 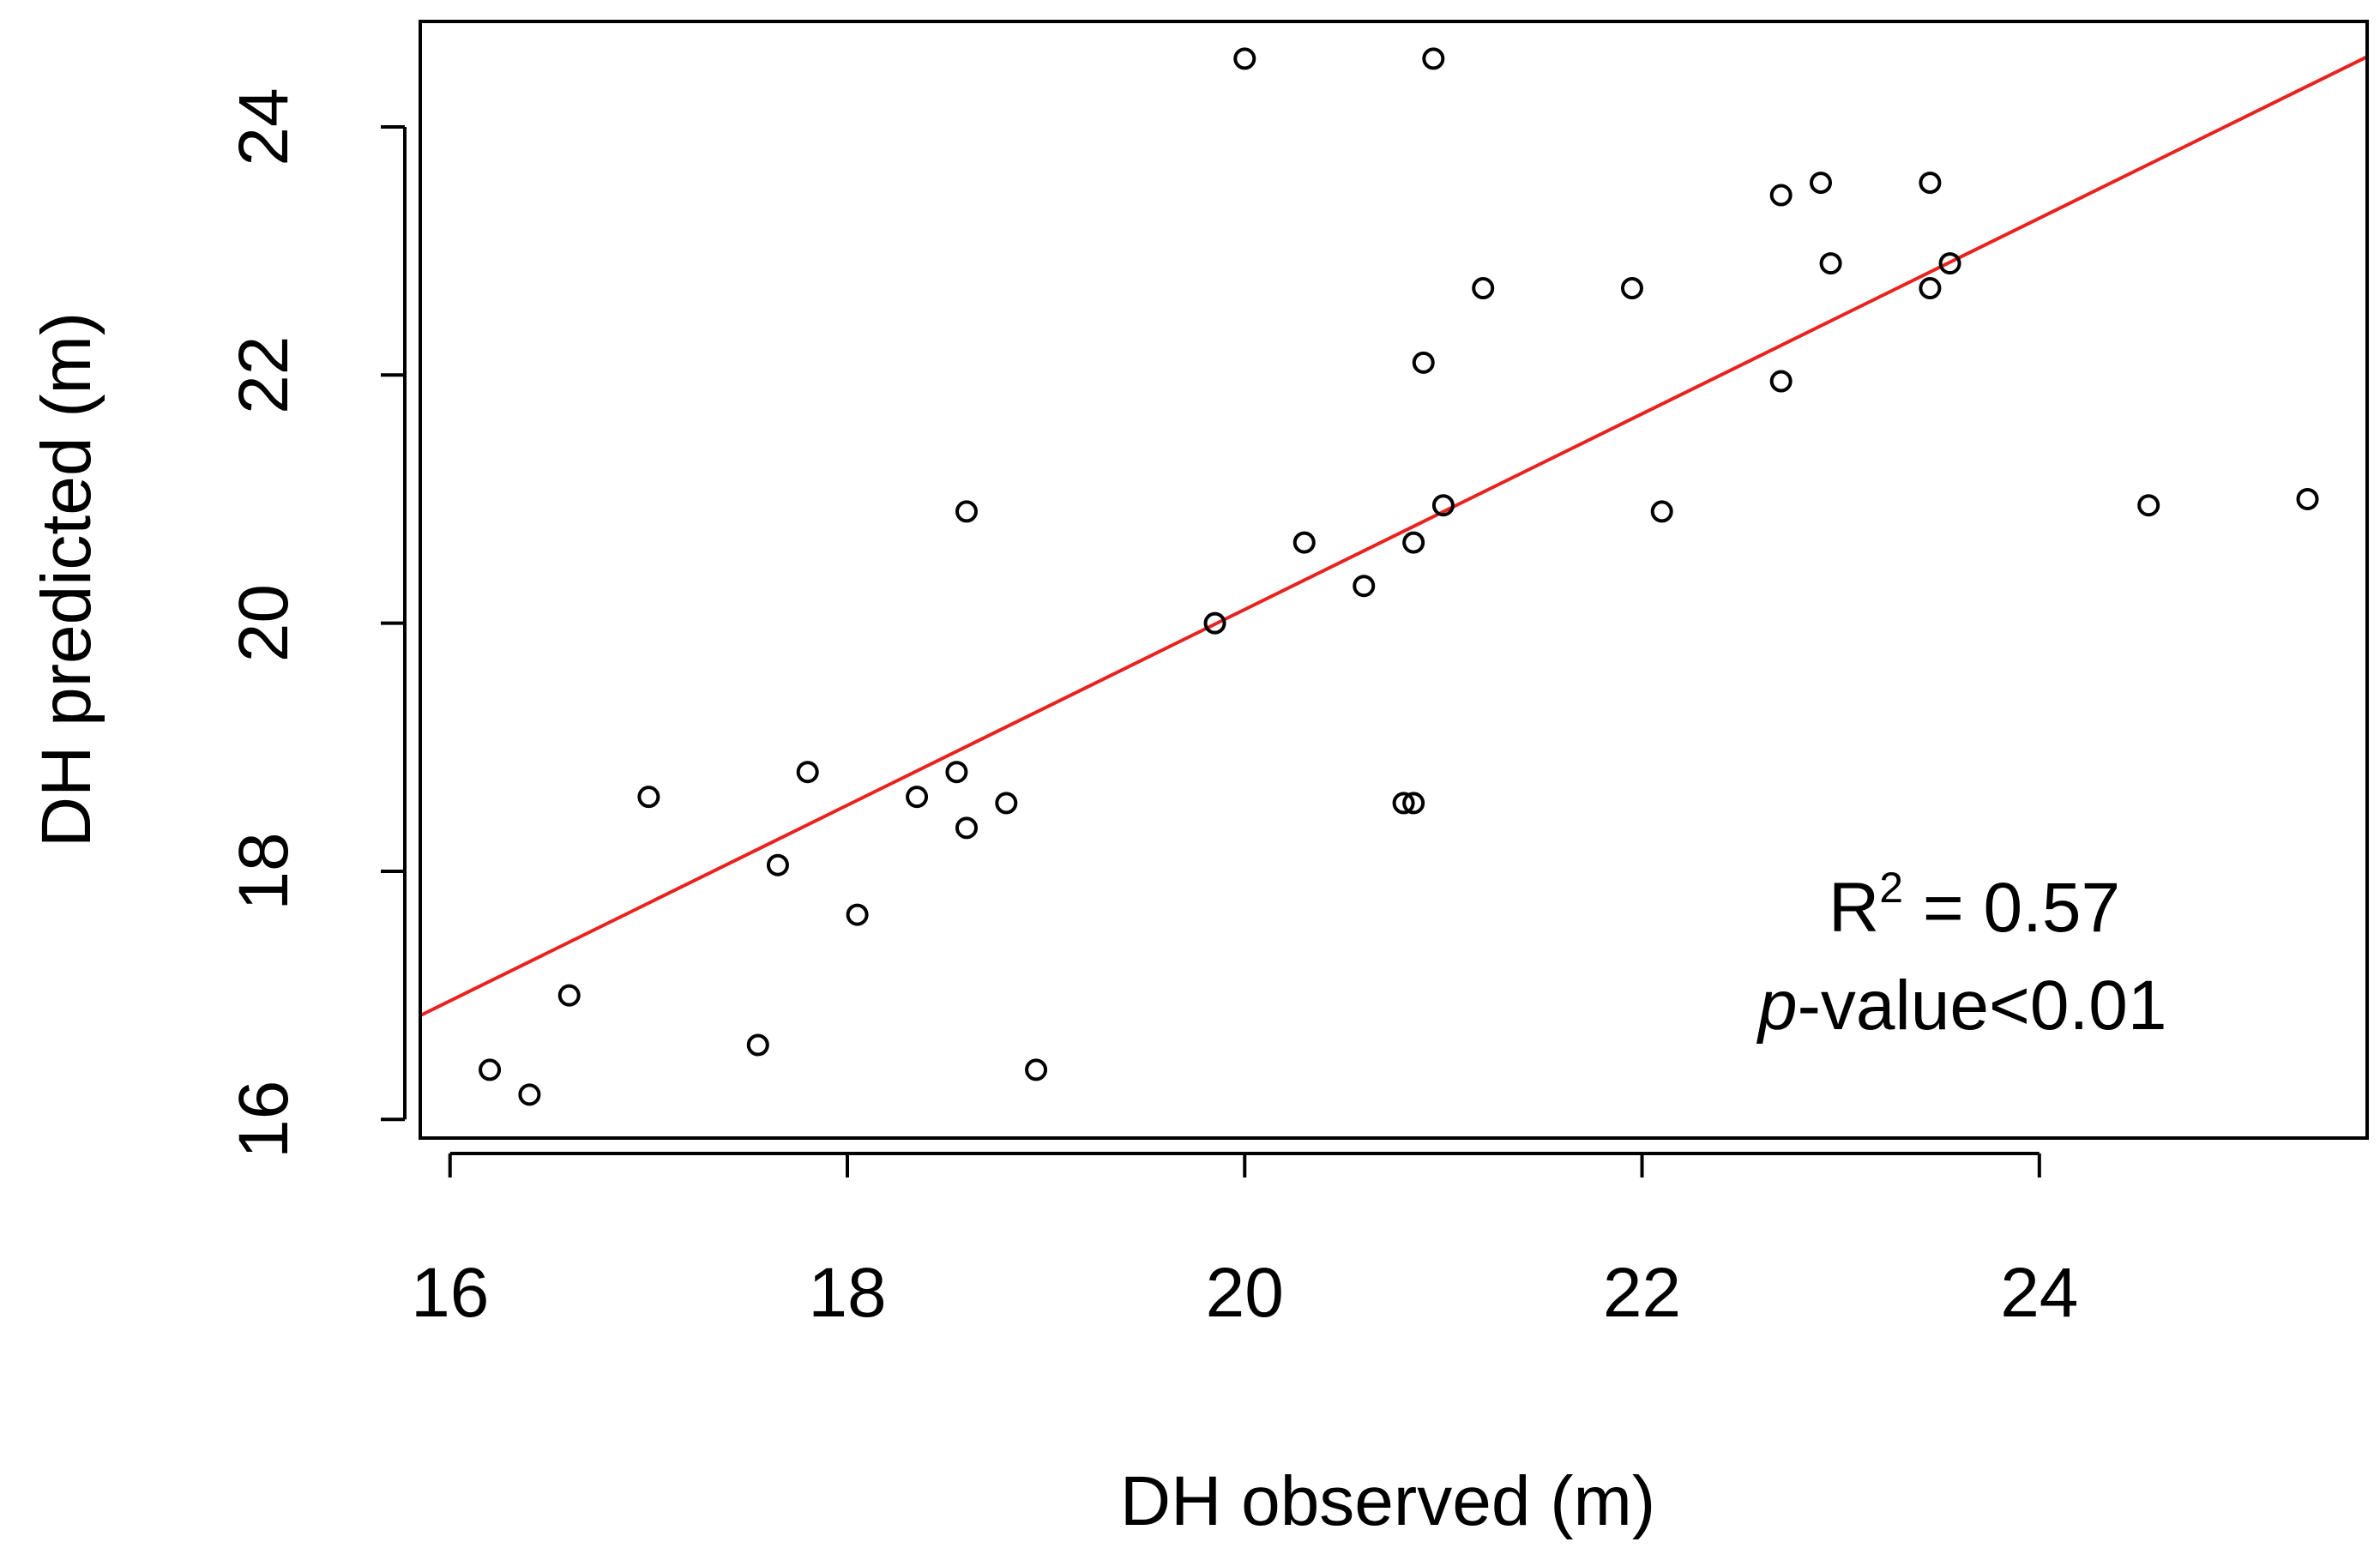 What do you see at coordinates (1854, 908) in the screenshot?
I see `r-symbol: R` at bounding box center [1854, 908].